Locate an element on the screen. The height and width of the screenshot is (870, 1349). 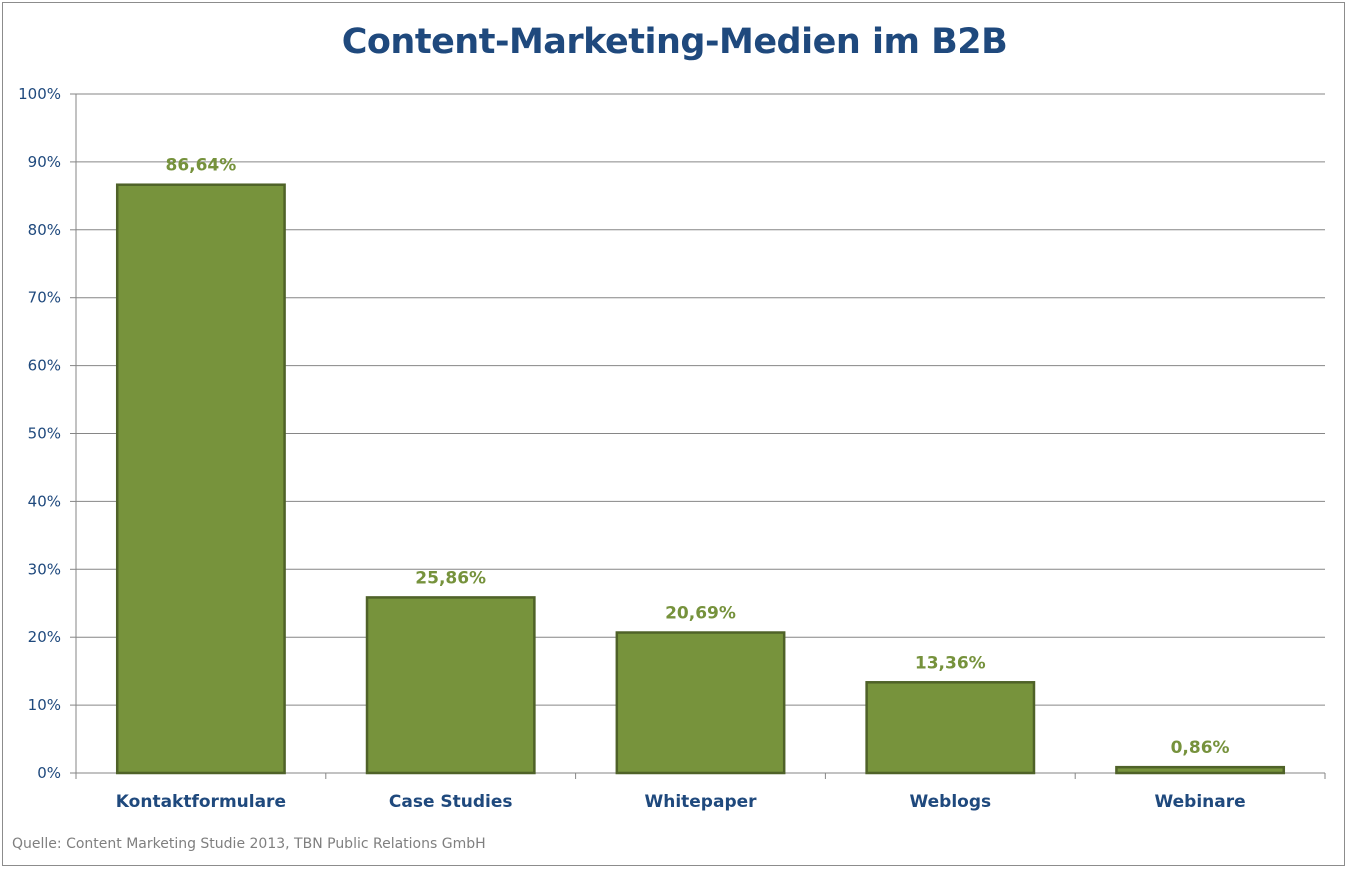
data-label: 13,36% is located at coordinates (950, 663).